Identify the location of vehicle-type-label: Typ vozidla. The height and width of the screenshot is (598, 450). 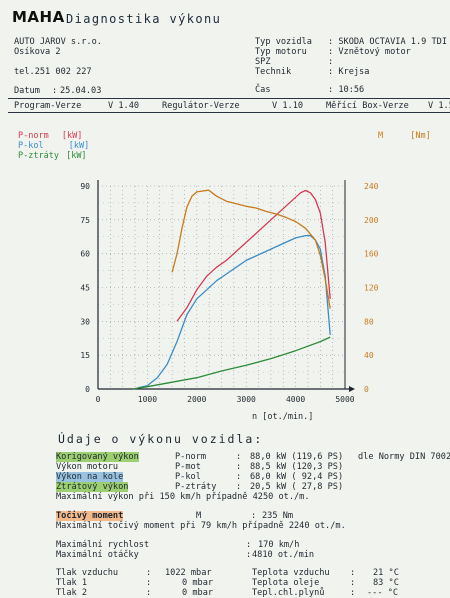
(283, 42).